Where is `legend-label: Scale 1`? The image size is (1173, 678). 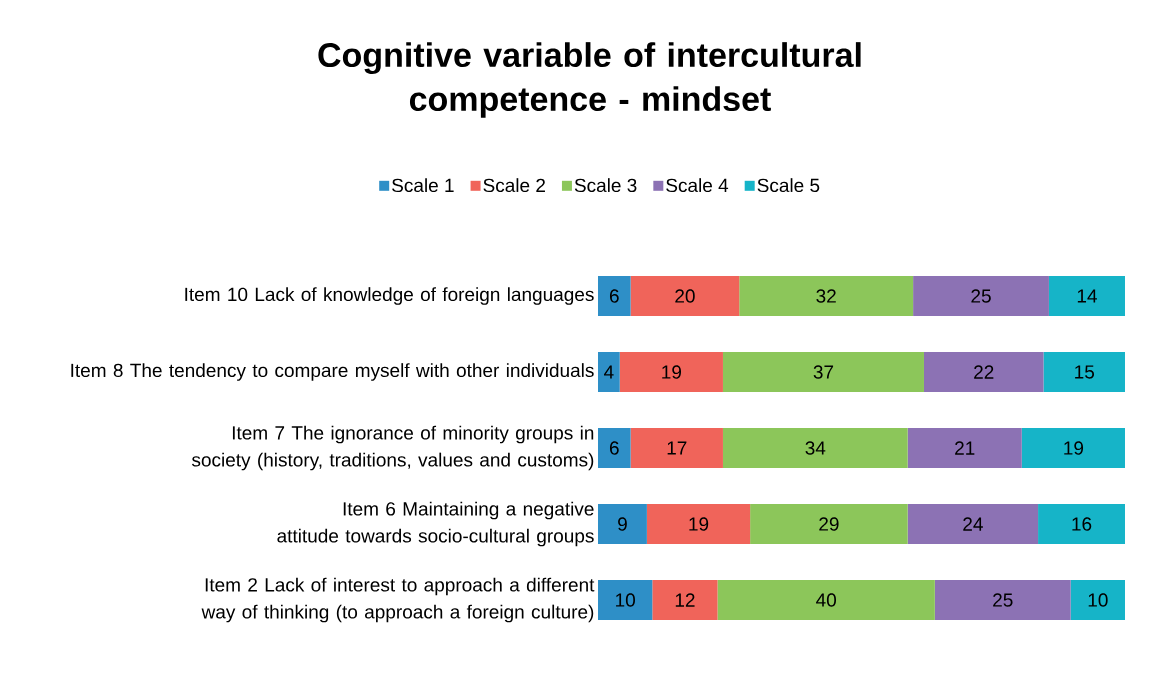 legend-label: Scale 1 is located at coordinates (423, 185).